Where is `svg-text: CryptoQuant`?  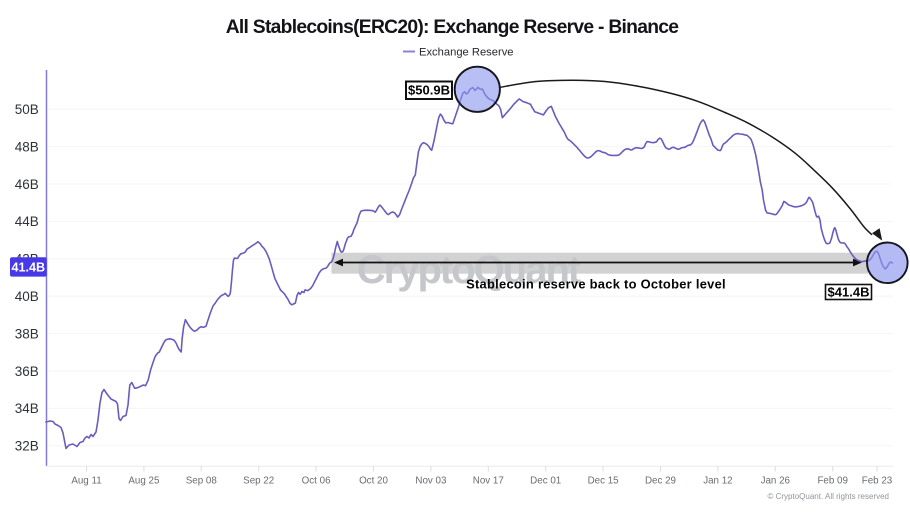
svg-text: CryptoQuant is located at coordinates (469, 270).